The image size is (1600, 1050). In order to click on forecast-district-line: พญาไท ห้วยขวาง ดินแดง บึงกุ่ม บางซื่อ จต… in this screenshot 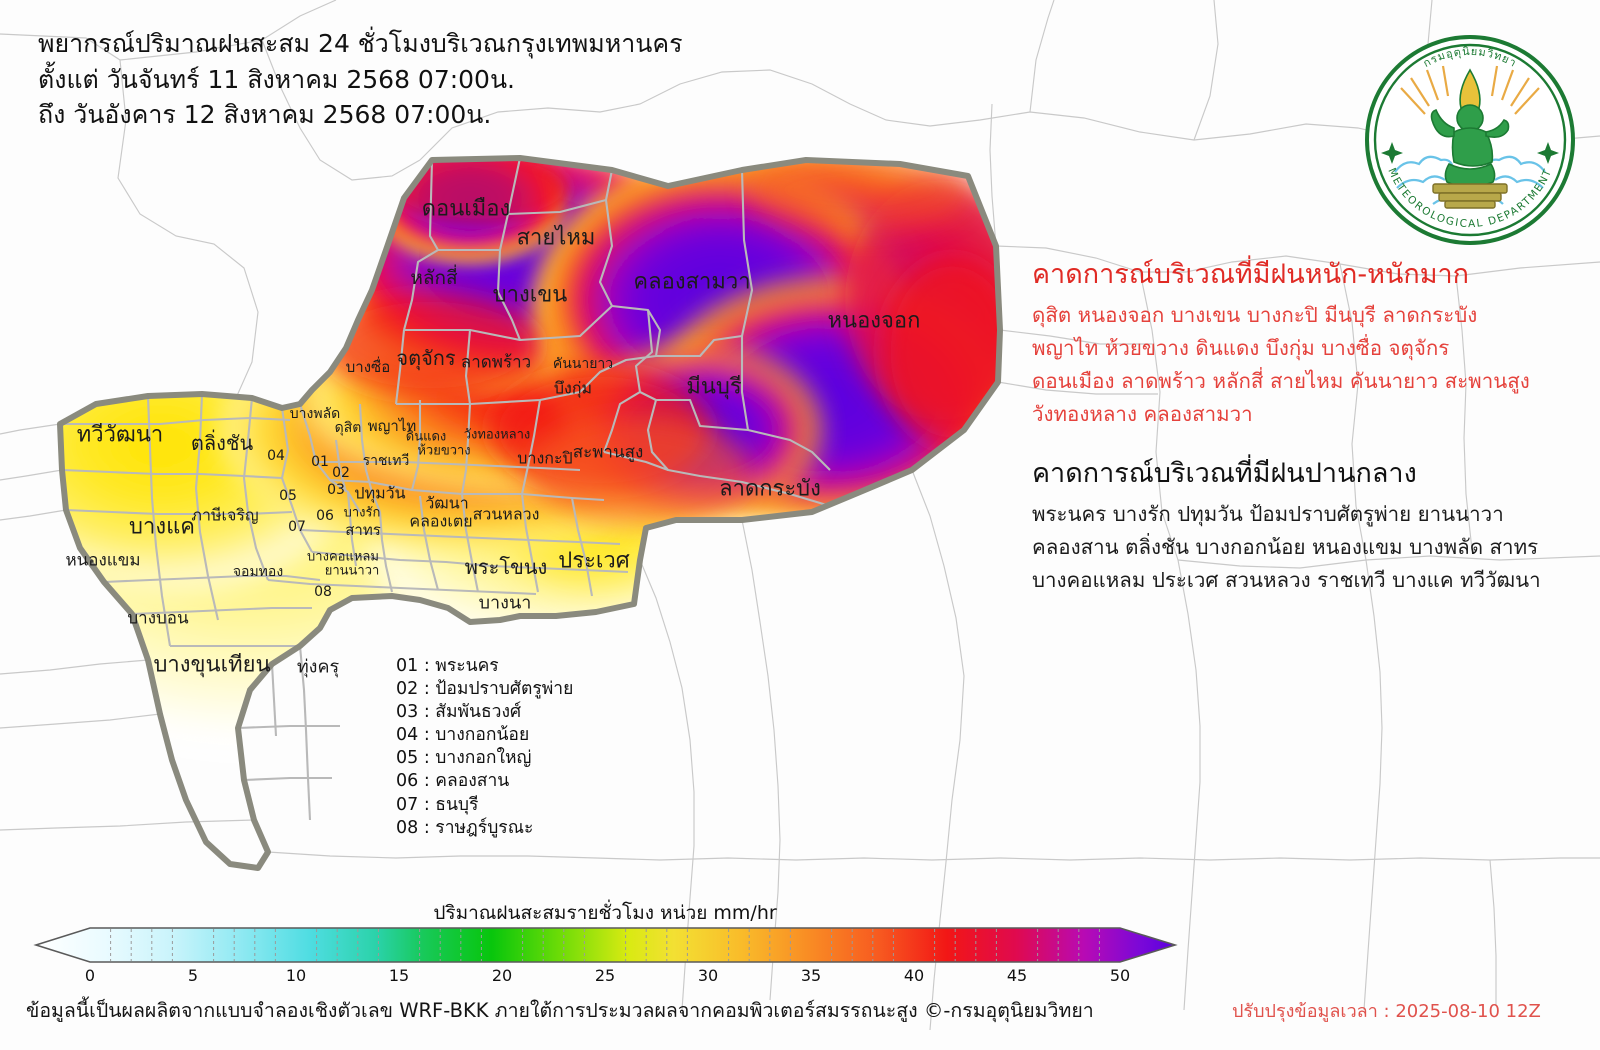, I will do `click(1241, 347)`.